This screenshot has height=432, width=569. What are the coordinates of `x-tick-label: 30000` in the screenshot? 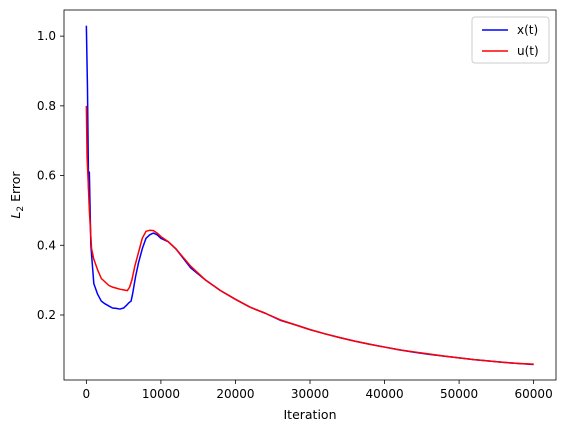 It's located at (310, 394).